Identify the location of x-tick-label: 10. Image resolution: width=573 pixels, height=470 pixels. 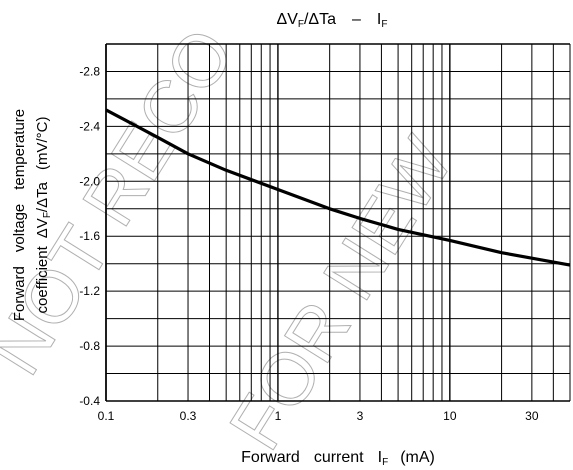
(450, 416).